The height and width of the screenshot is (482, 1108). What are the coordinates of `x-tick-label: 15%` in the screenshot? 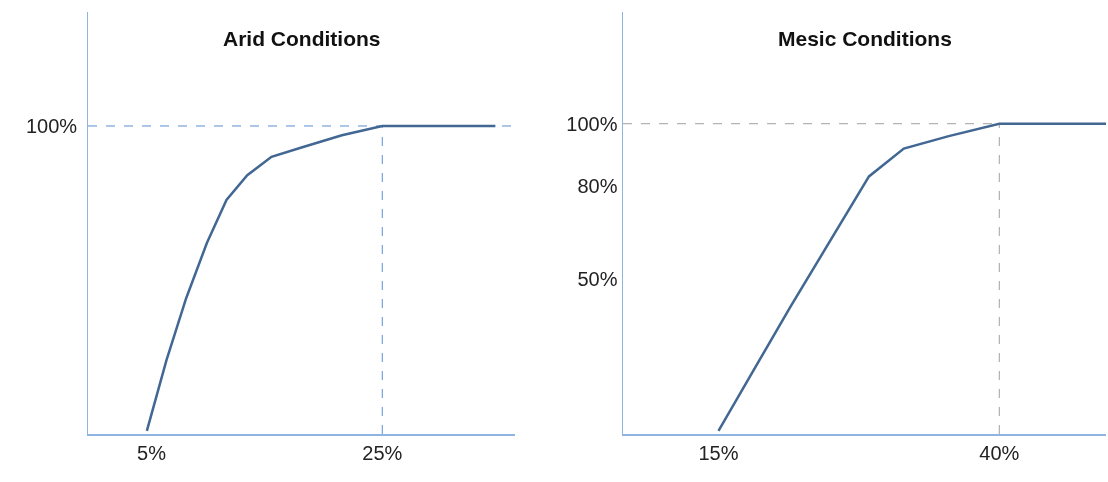 It's located at (718, 452).